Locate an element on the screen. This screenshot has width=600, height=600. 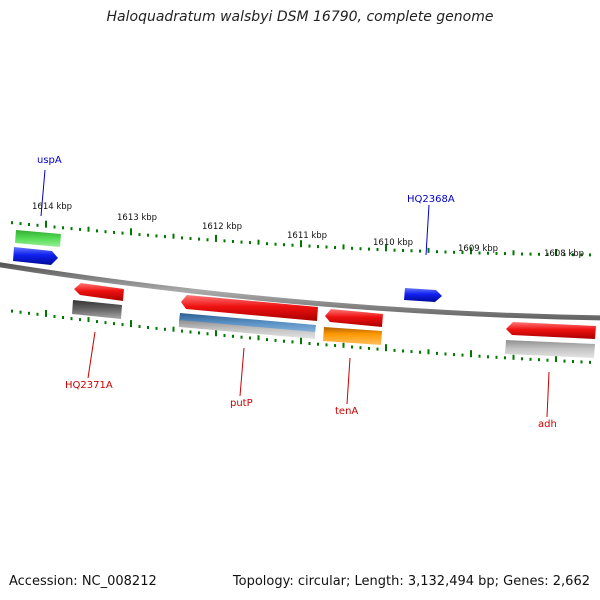
leader-HQ2368A is located at coordinates (427, 230).